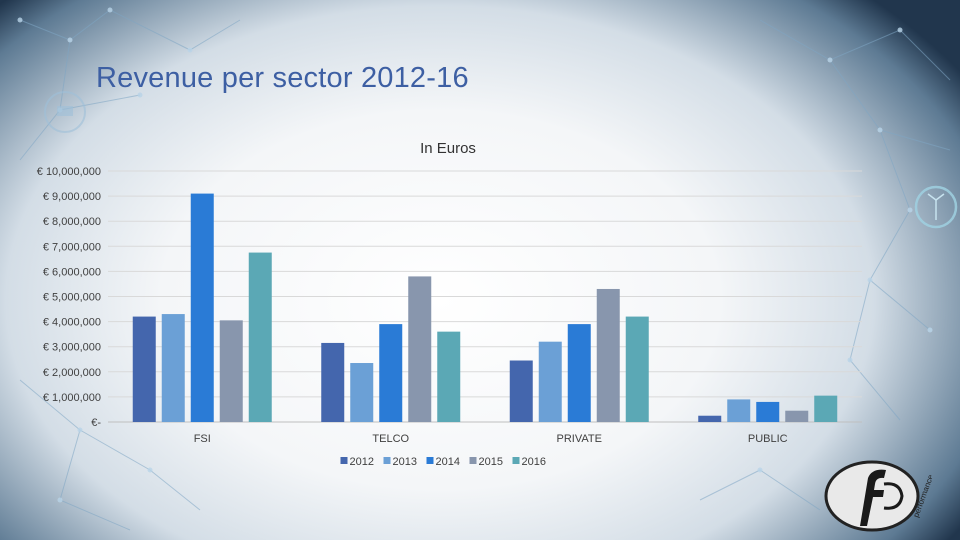 The image size is (960, 540). I want to click on legend-item-2016: 2016, so click(529, 462).